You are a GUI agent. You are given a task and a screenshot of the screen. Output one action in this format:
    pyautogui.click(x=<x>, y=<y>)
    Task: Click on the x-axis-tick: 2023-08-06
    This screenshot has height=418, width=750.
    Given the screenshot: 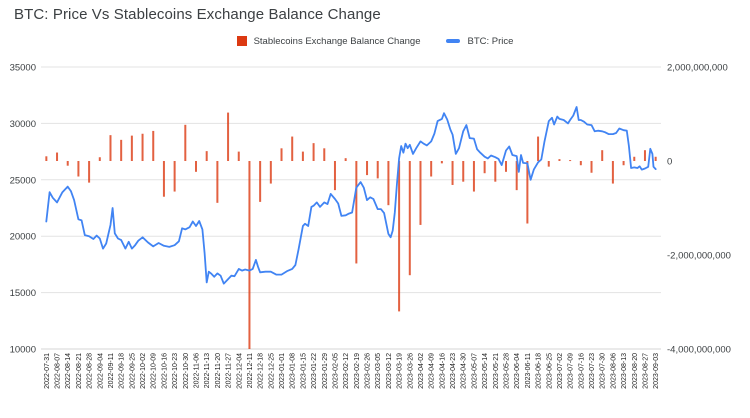 What is the action you would take?
    pyautogui.click(x=613, y=371)
    